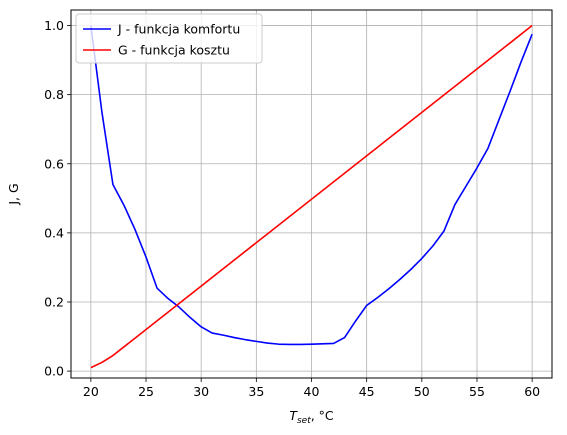 This screenshot has width=567, height=435. Describe the element at coordinates (422, 391) in the screenshot. I see `x-tick-label: 50` at that location.